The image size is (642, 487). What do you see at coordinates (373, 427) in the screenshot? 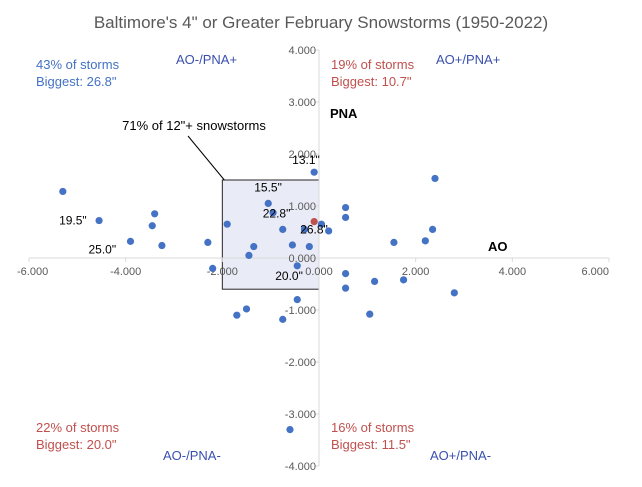
I see `quadrant-percent: 16% of storms` at bounding box center [373, 427].